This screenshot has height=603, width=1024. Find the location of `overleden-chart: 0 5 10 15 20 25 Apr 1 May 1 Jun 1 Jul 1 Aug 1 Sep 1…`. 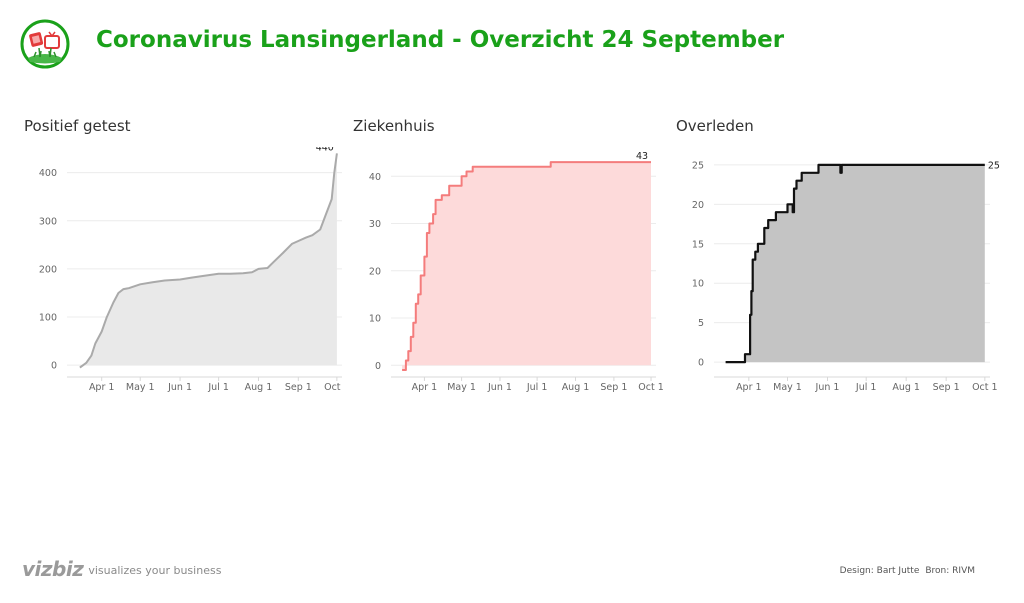

overleden-chart: 0 5 10 15 20 25 Apr 1 May 1 Jun 1 Jul 1 Aug 1 Sep 1… is located at coordinates (846, 276).